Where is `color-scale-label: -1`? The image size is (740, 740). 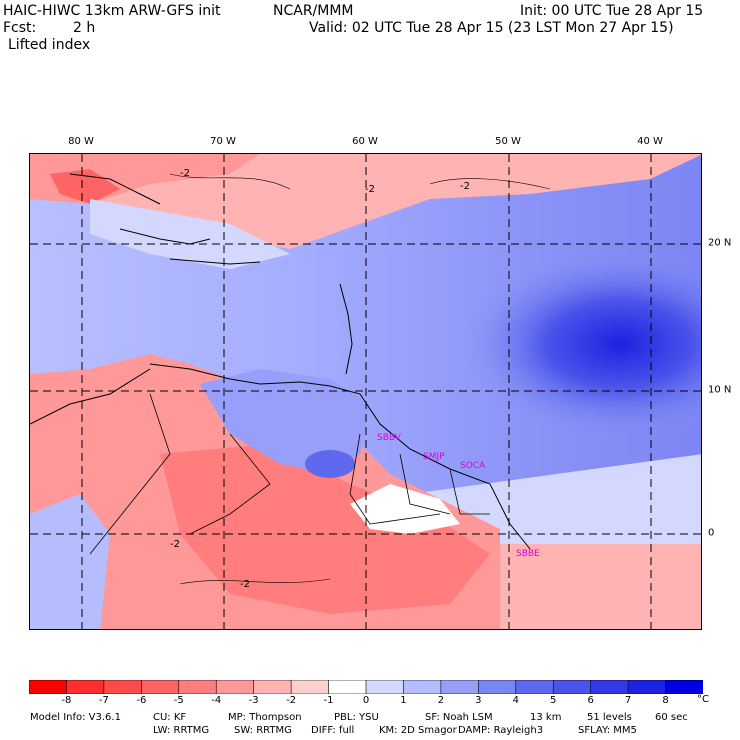
color-scale-label: -1 is located at coordinates (328, 700).